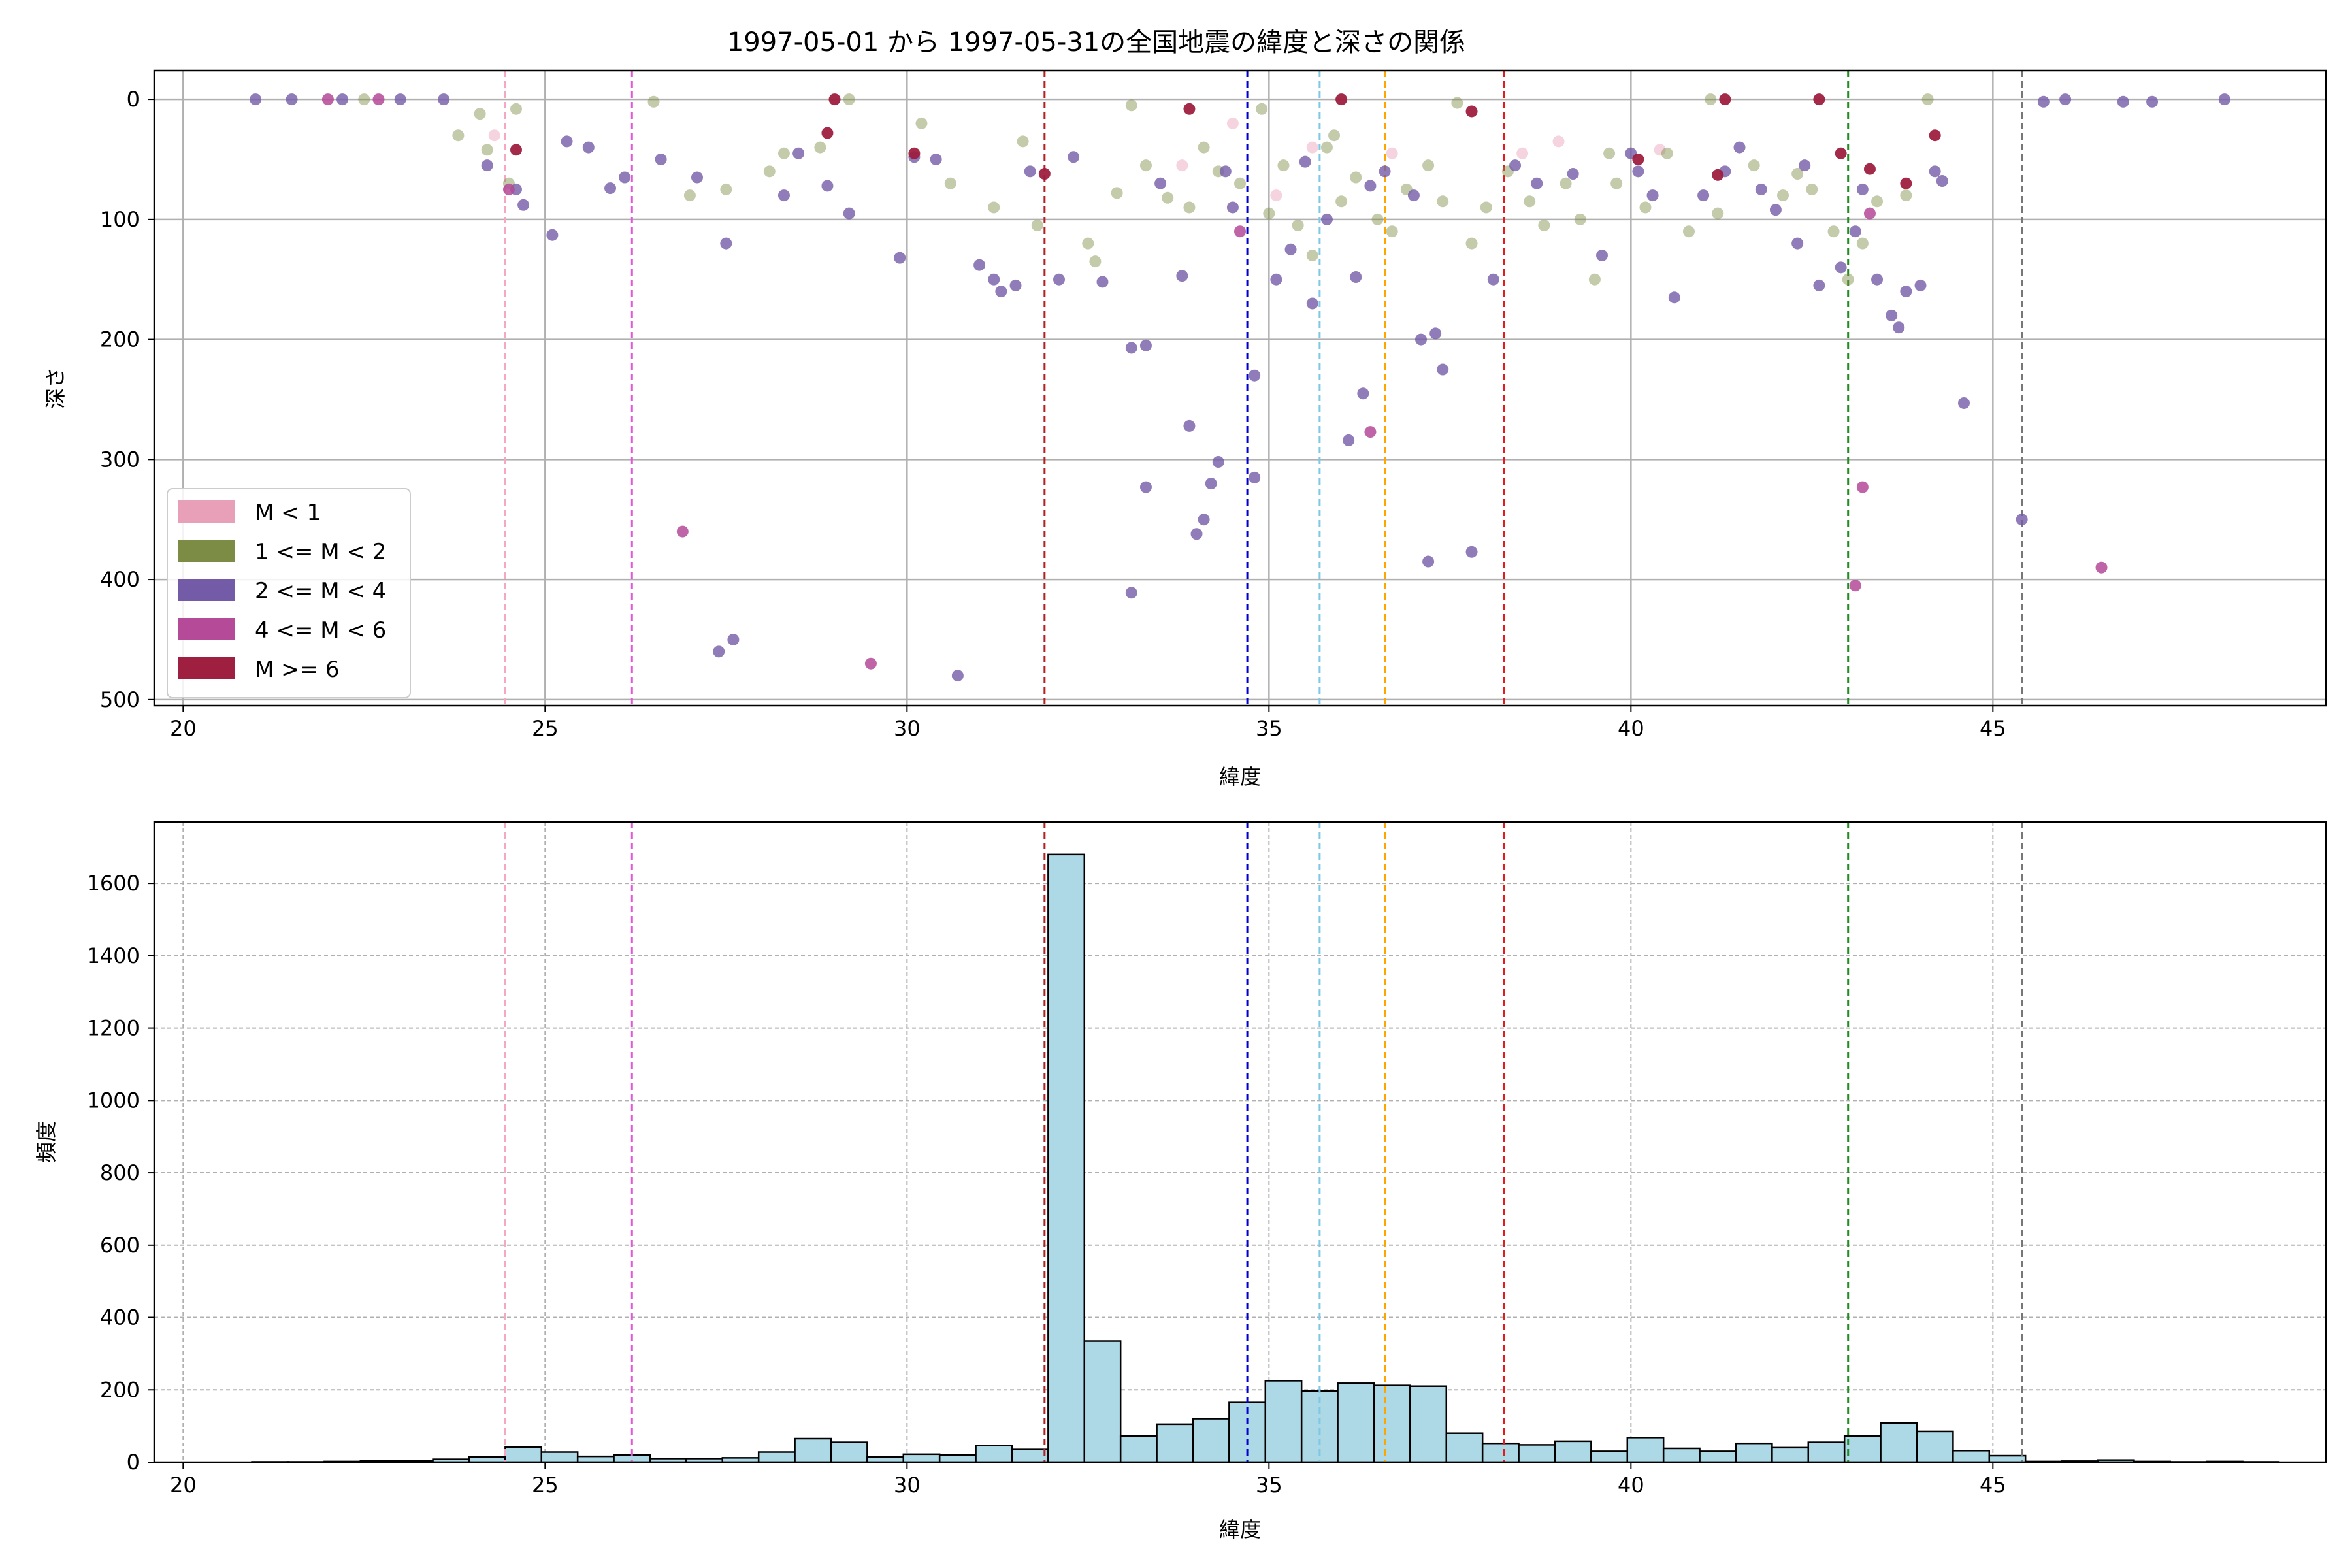  Describe the element at coordinates (120, 459) in the screenshot. I see `scatter-y-tick-label: 300` at that location.